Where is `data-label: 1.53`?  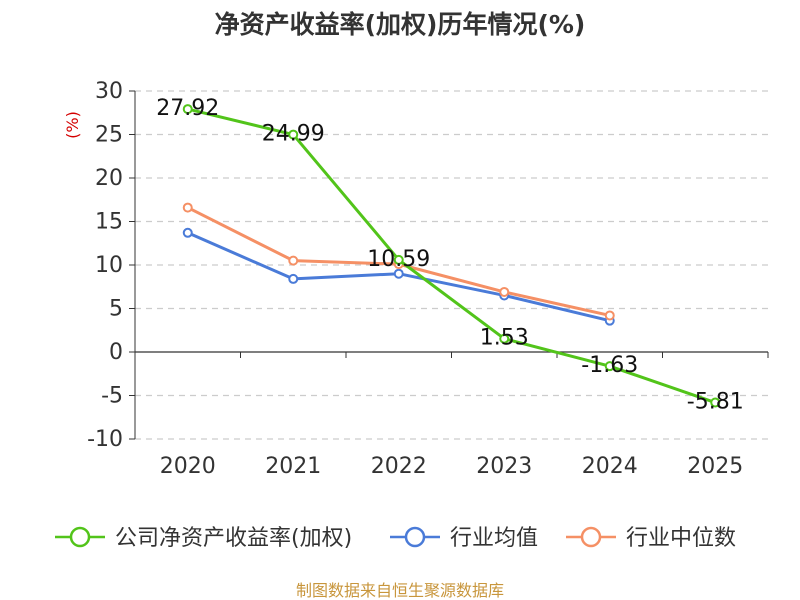 data-label: 1.53 is located at coordinates (504, 338).